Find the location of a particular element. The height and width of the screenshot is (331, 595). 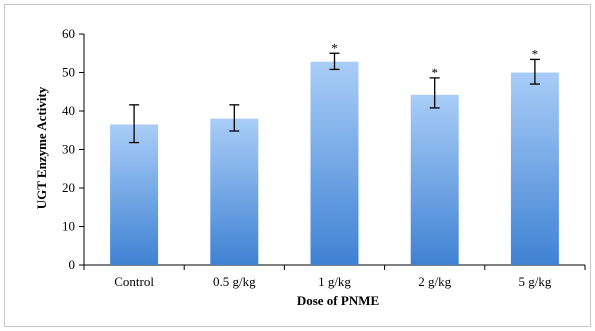

significance-markers: * * * is located at coordinates (434, 60).